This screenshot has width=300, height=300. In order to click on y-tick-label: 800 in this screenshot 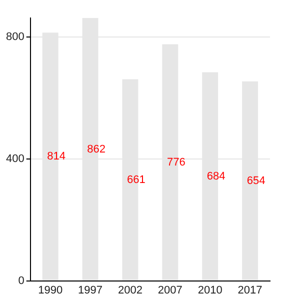, I will do `click(15, 36)`.